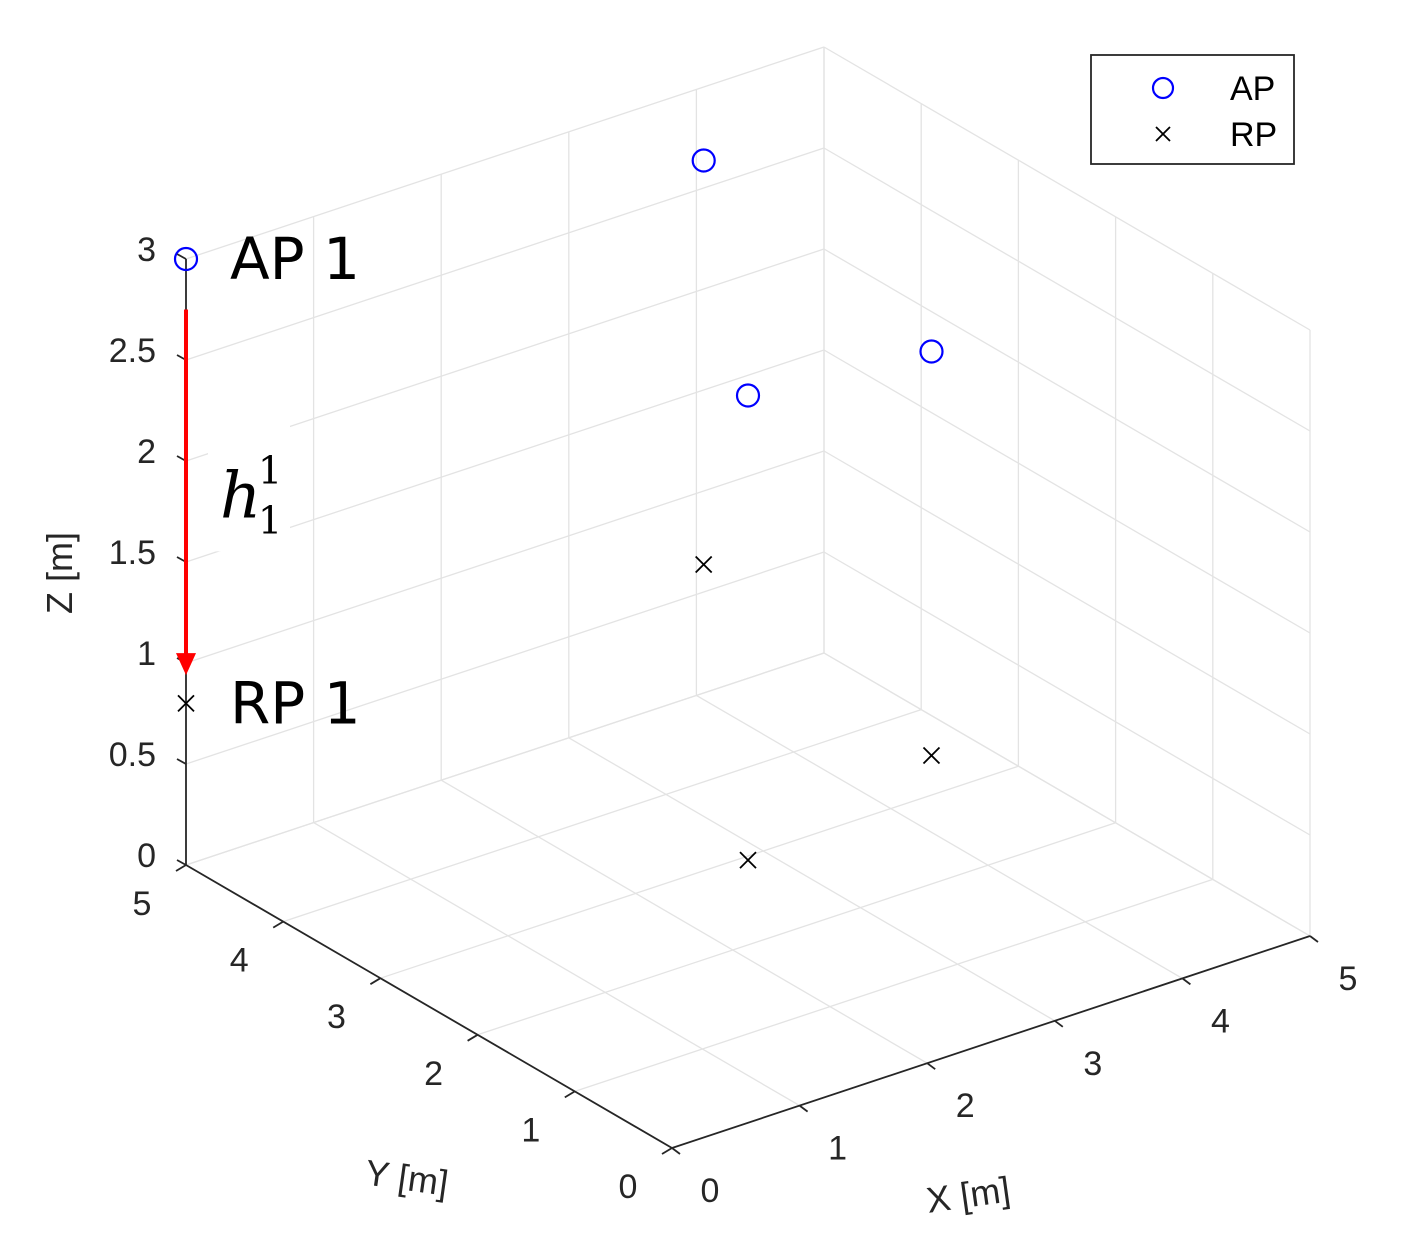 This screenshot has height=1254, width=1413. I want to click on arrow-layer: h1 1, so click(233, 492).